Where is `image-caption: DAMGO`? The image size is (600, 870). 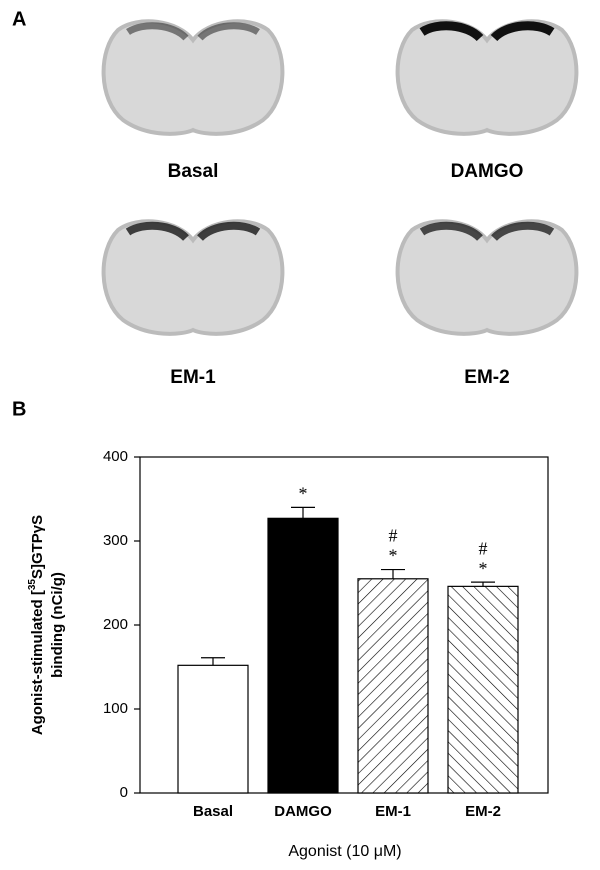 image-caption: DAMGO is located at coordinates (487, 171).